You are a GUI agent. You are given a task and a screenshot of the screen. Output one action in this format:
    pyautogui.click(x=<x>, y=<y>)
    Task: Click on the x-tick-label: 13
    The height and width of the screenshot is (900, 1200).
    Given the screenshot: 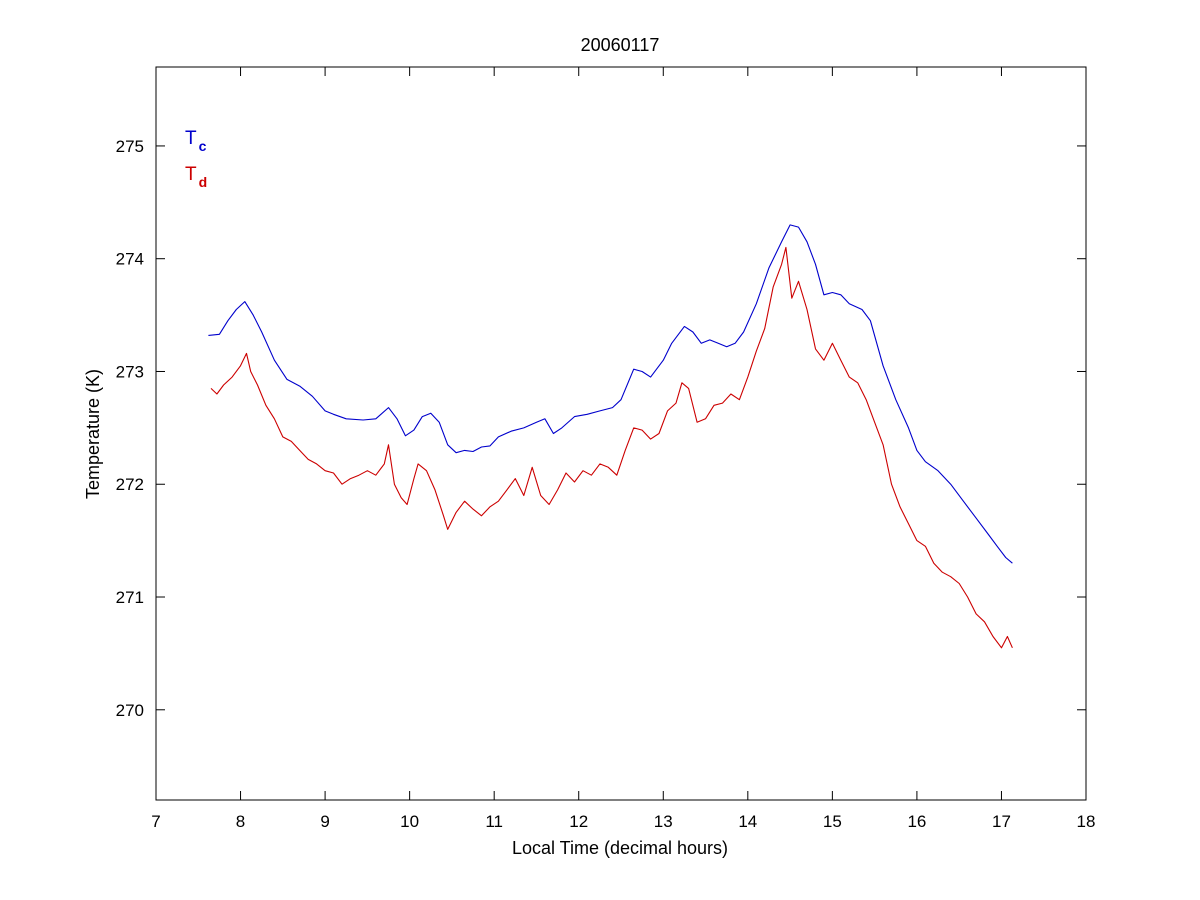 What is the action you would take?
    pyautogui.click(x=663, y=821)
    